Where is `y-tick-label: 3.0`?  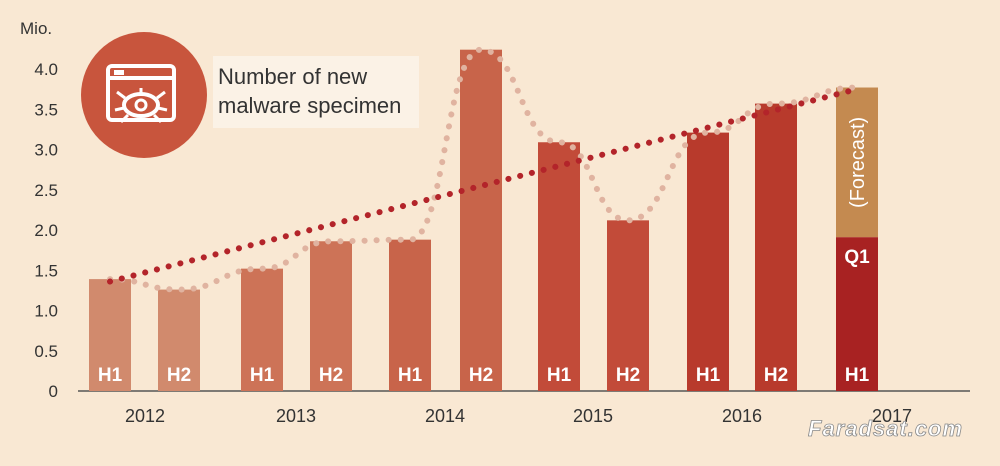 y-tick-label: 3.0 is located at coordinates (46, 150).